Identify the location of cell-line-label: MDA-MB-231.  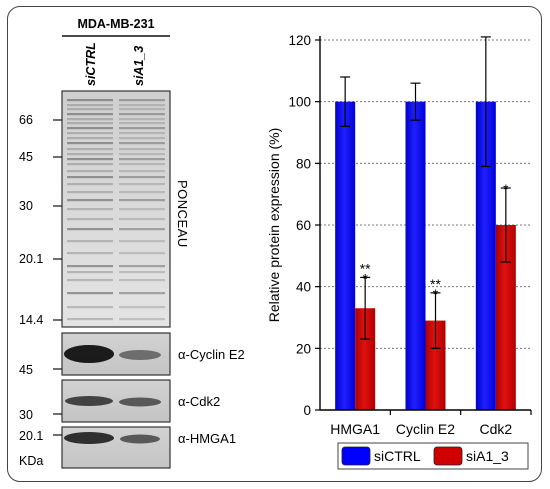
(115, 24).